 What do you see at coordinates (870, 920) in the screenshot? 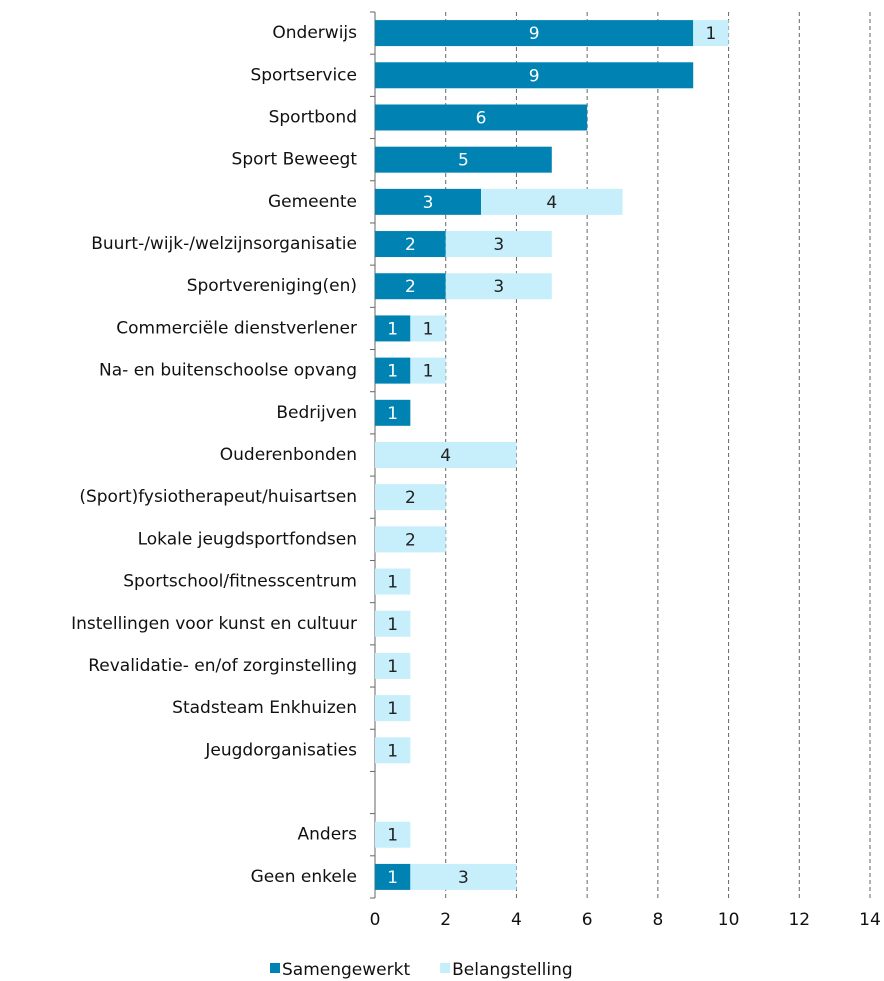
I see `x-tick-label: 14` at bounding box center [870, 920].